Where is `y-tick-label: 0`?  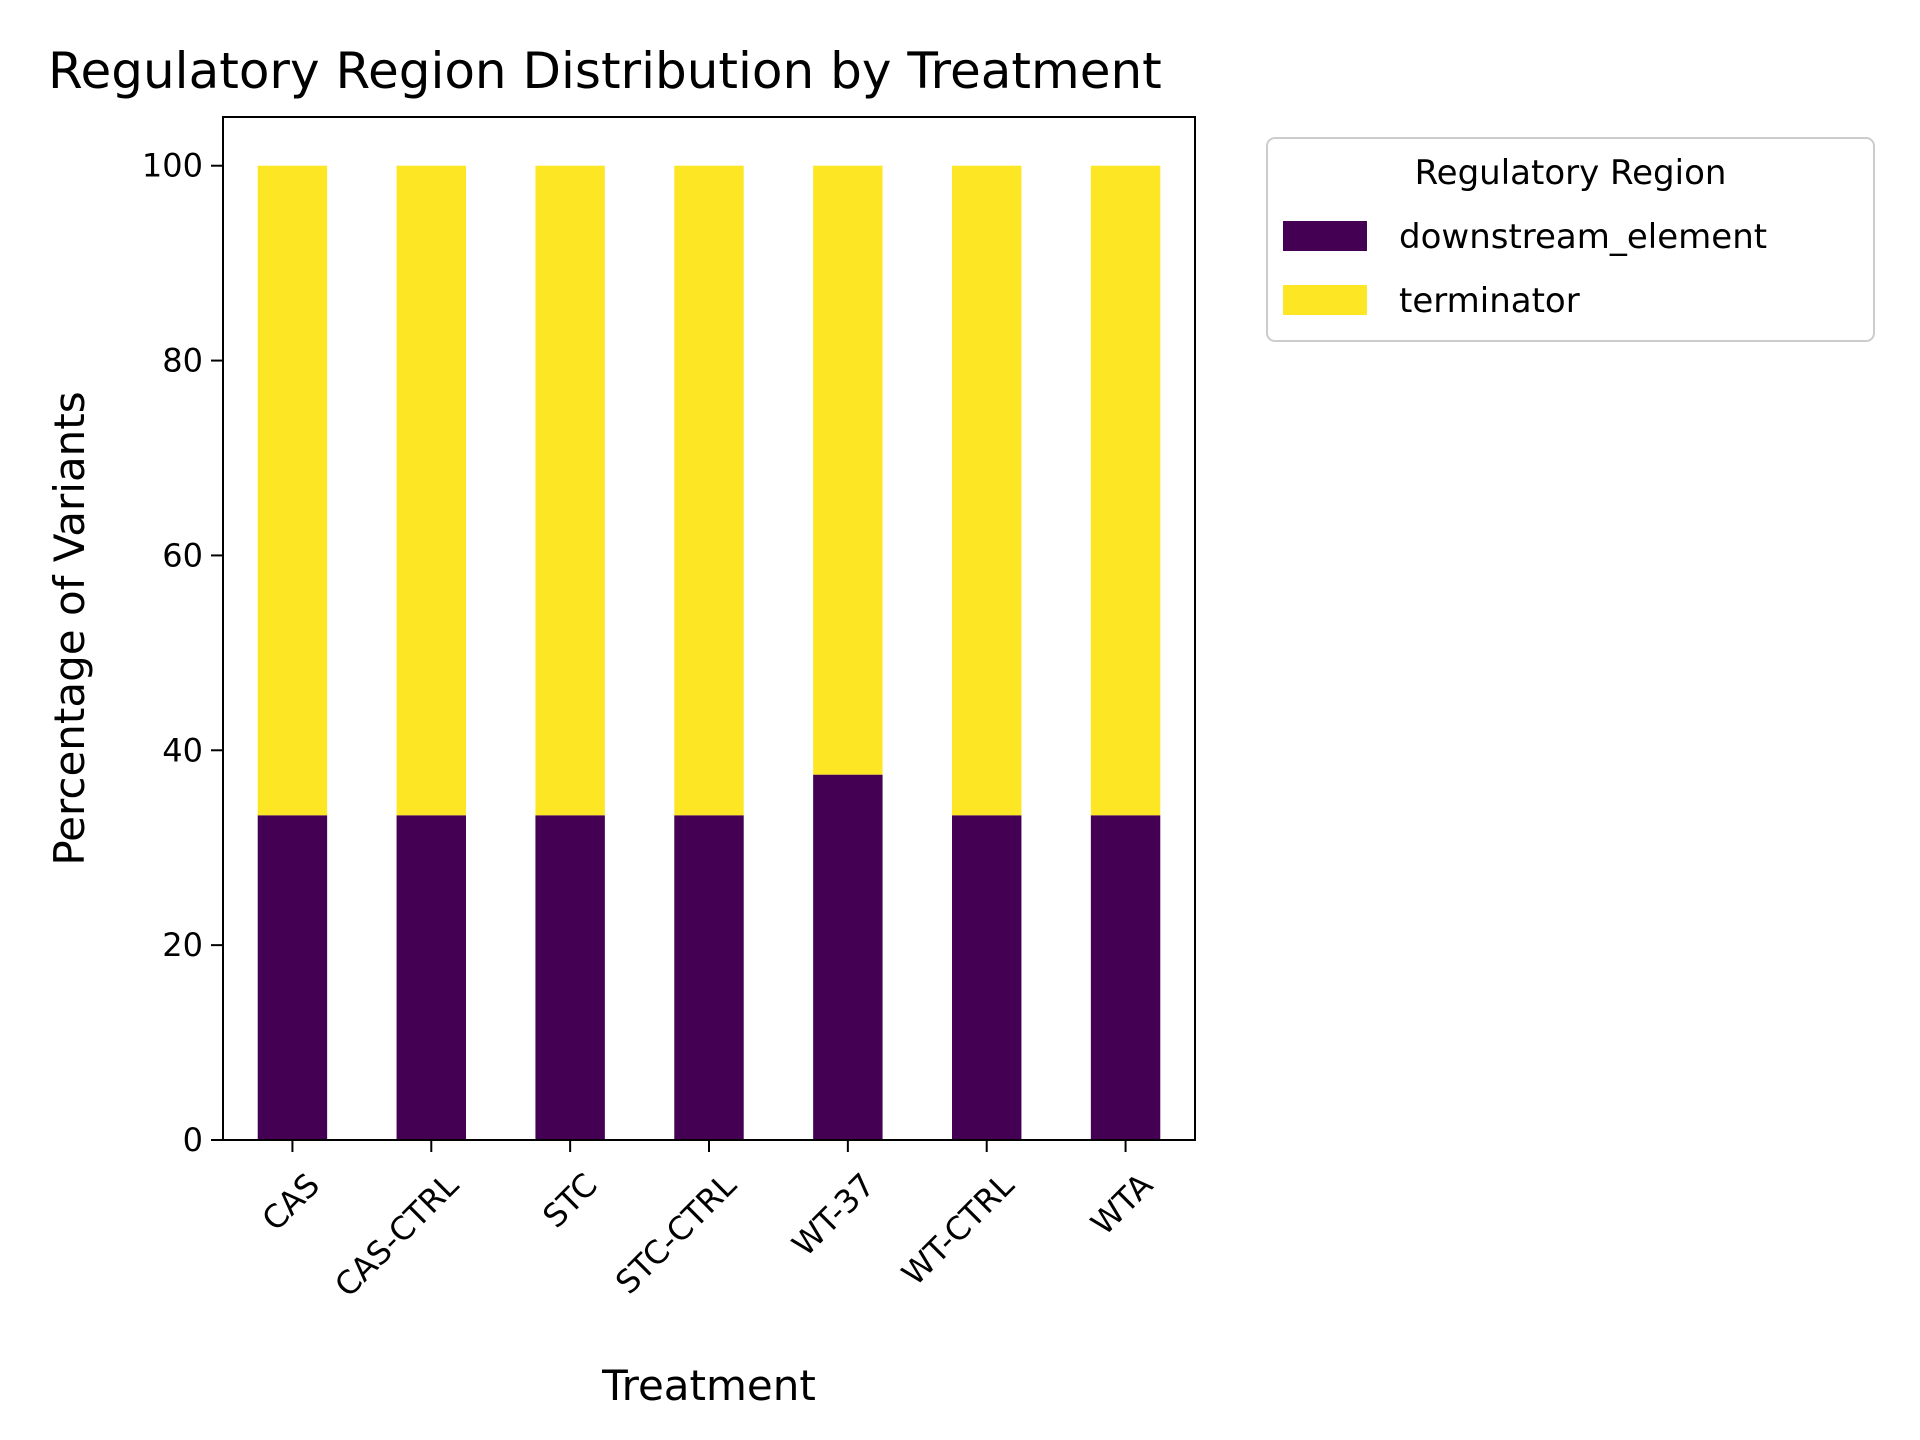
y-tick-label: 0 is located at coordinates (193, 1140).